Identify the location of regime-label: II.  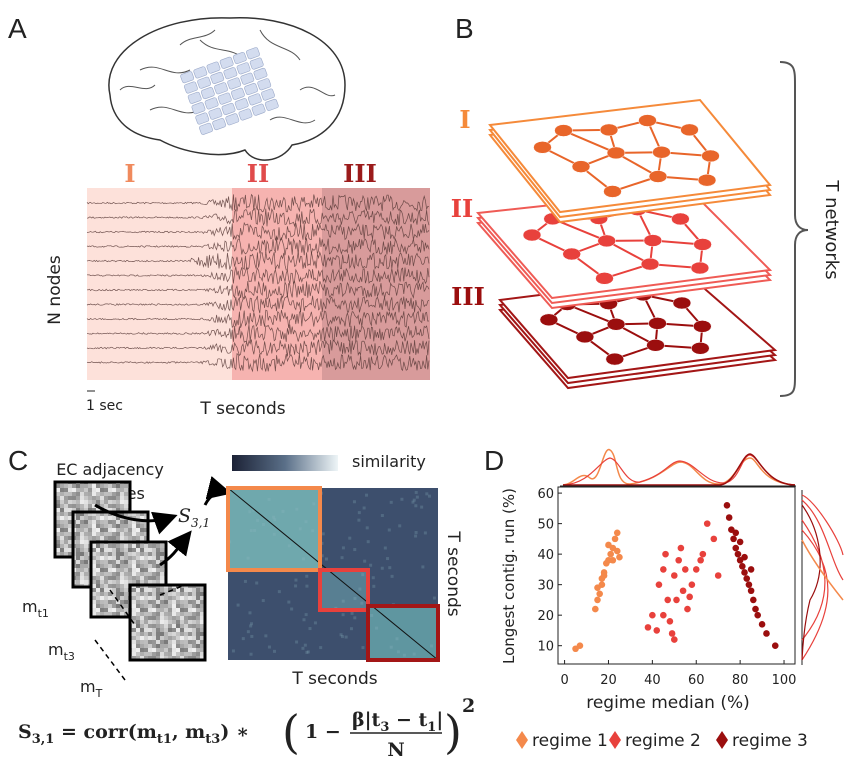
(258, 173).